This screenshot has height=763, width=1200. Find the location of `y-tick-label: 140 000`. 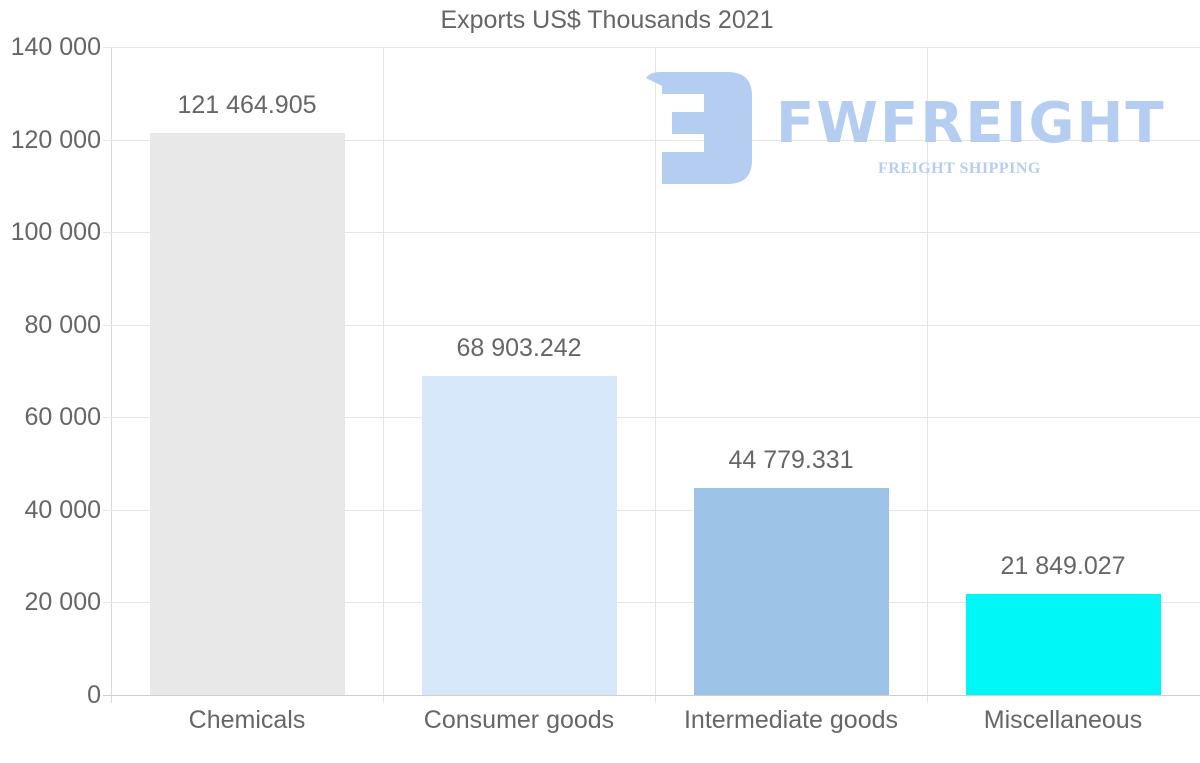

y-tick-label: 140 000 is located at coordinates (55, 47).